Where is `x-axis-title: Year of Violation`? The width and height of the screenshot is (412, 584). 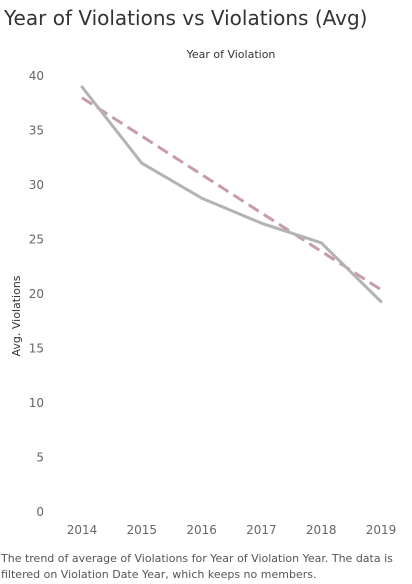 x-axis-title: Year of Violation is located at coordinates (231, 54).